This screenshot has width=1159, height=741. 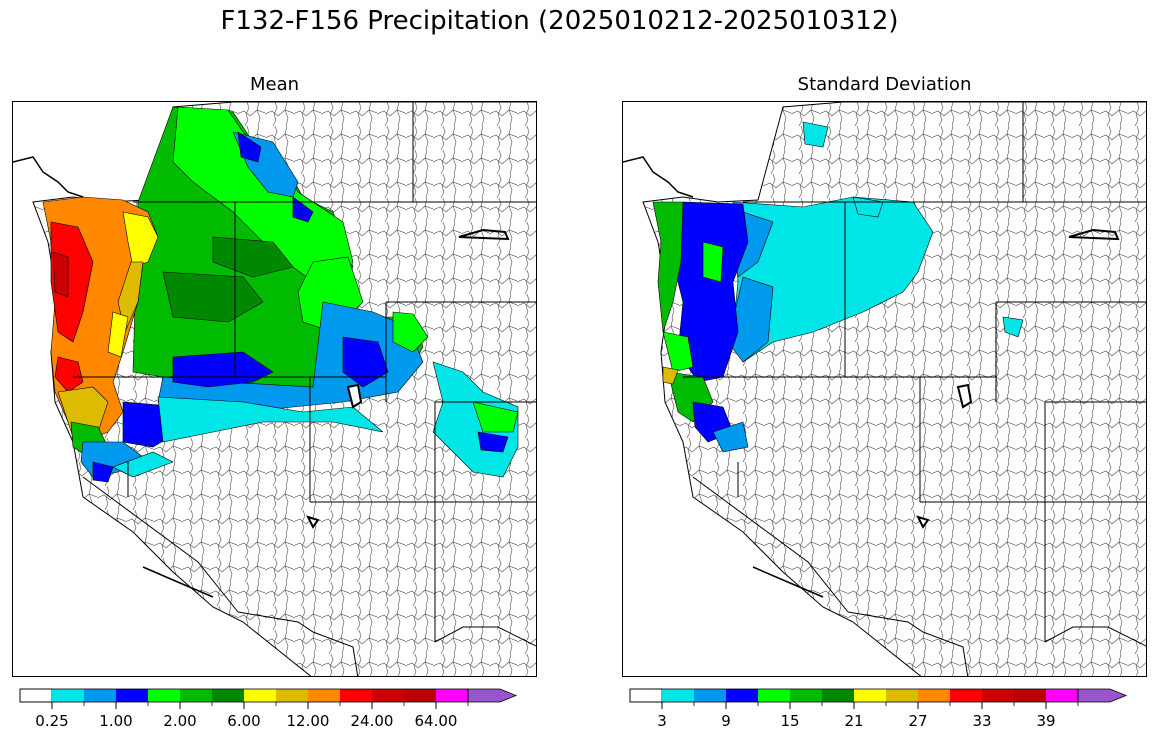 I want to click on stddev-panel-title: Standard Deviation, so click(x=884, y=84).